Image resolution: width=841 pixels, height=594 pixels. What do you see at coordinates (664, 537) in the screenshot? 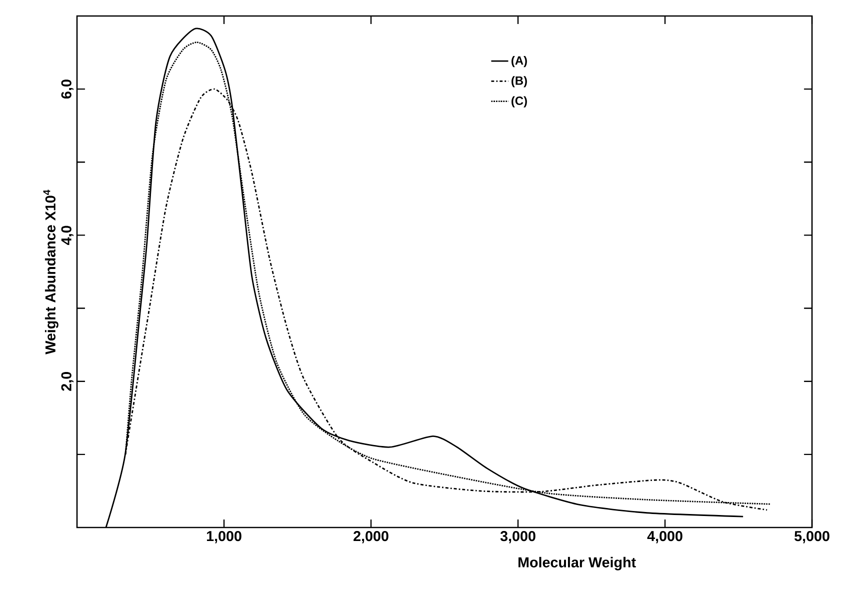
I see `x-tick-label: 4,000` at bounding box center [664, 537].